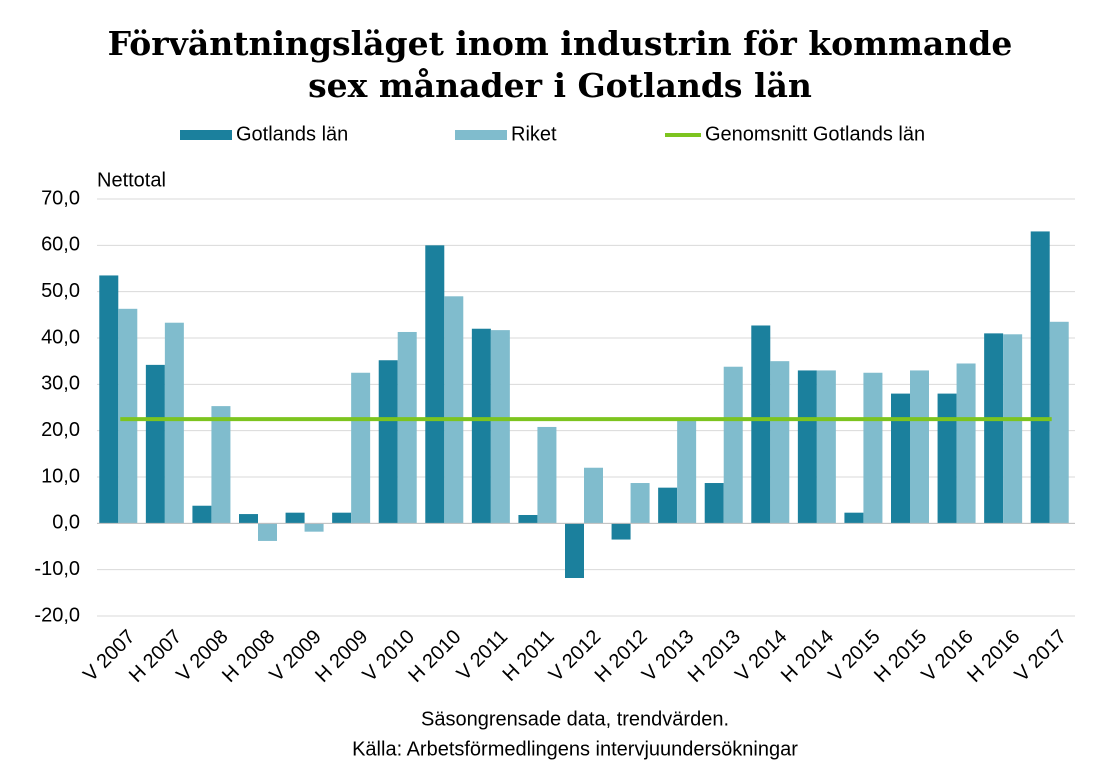 The image size is (1096, 762). I want to click on y-axis-label: Nettotal, so click(131, 180).